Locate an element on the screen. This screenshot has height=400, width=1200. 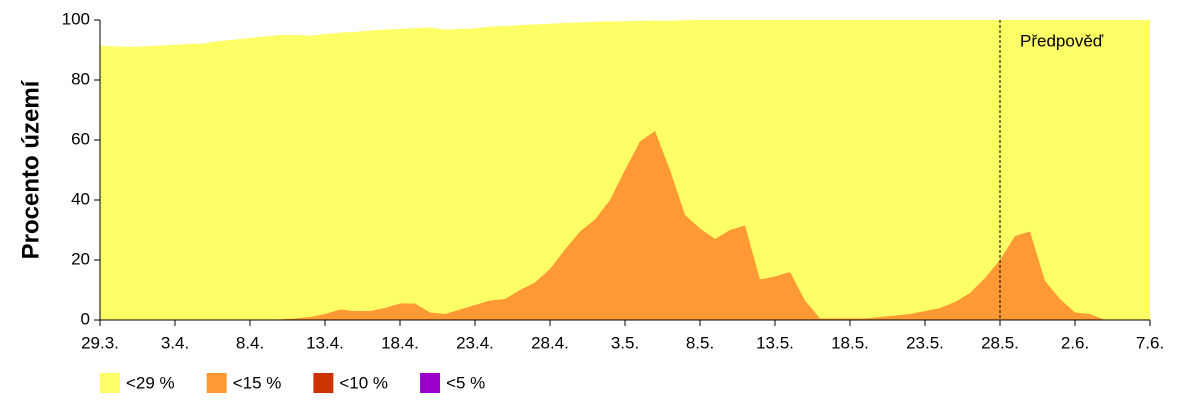
x-tick-label: 28.5. is located at coordinates (1000, 342).